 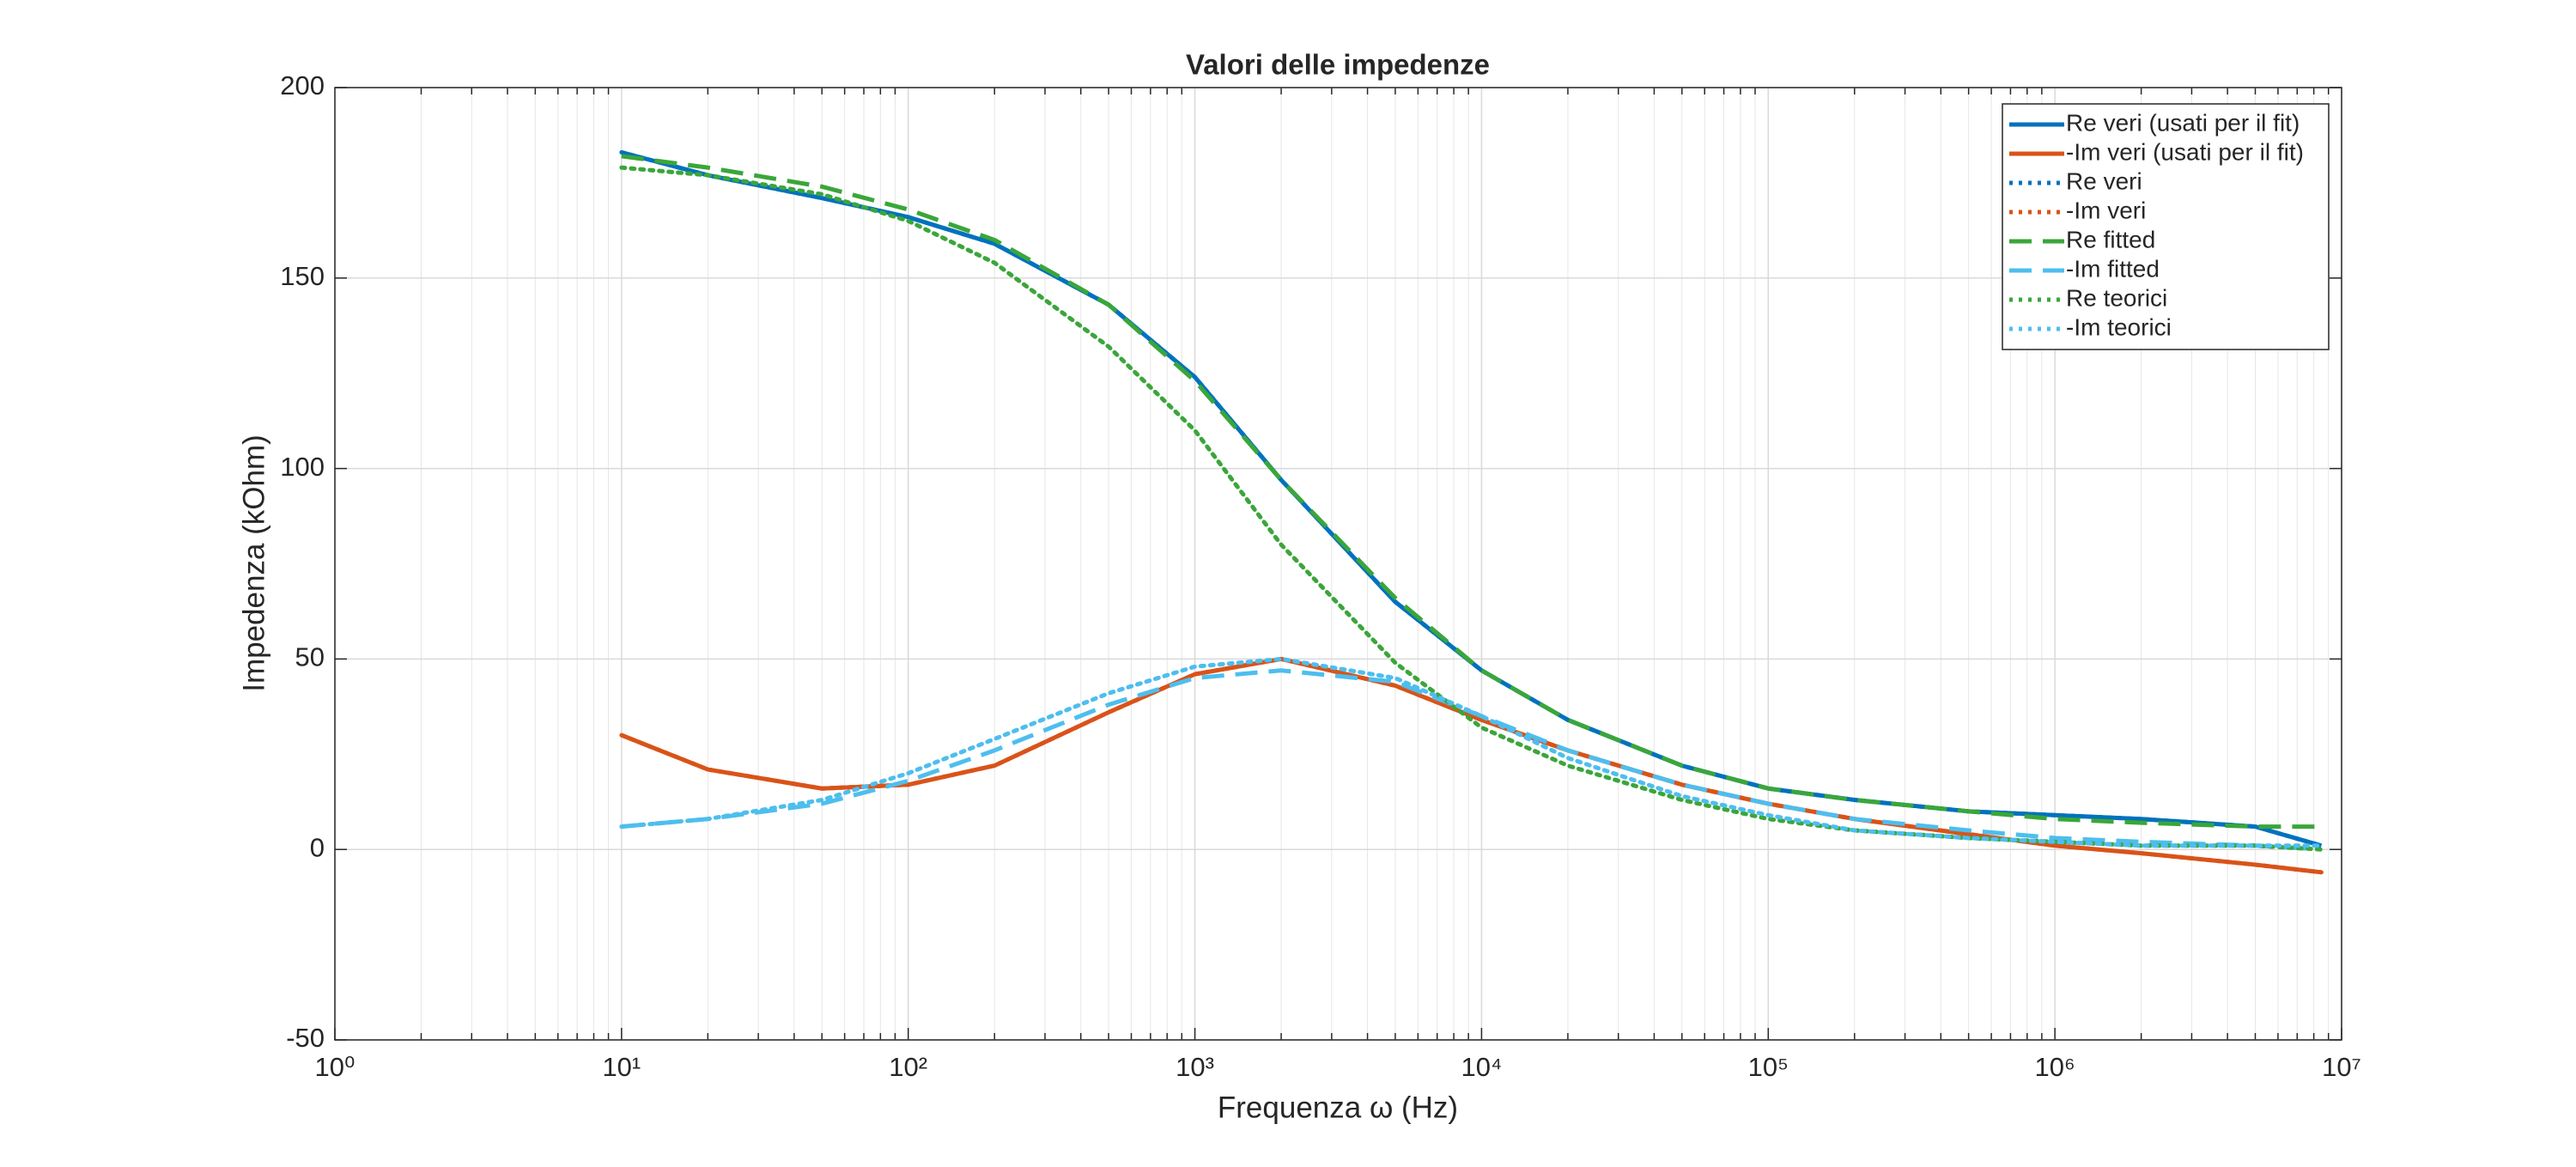 I want to click on legend-label: Re teorici, so click(x=2116, y=297).